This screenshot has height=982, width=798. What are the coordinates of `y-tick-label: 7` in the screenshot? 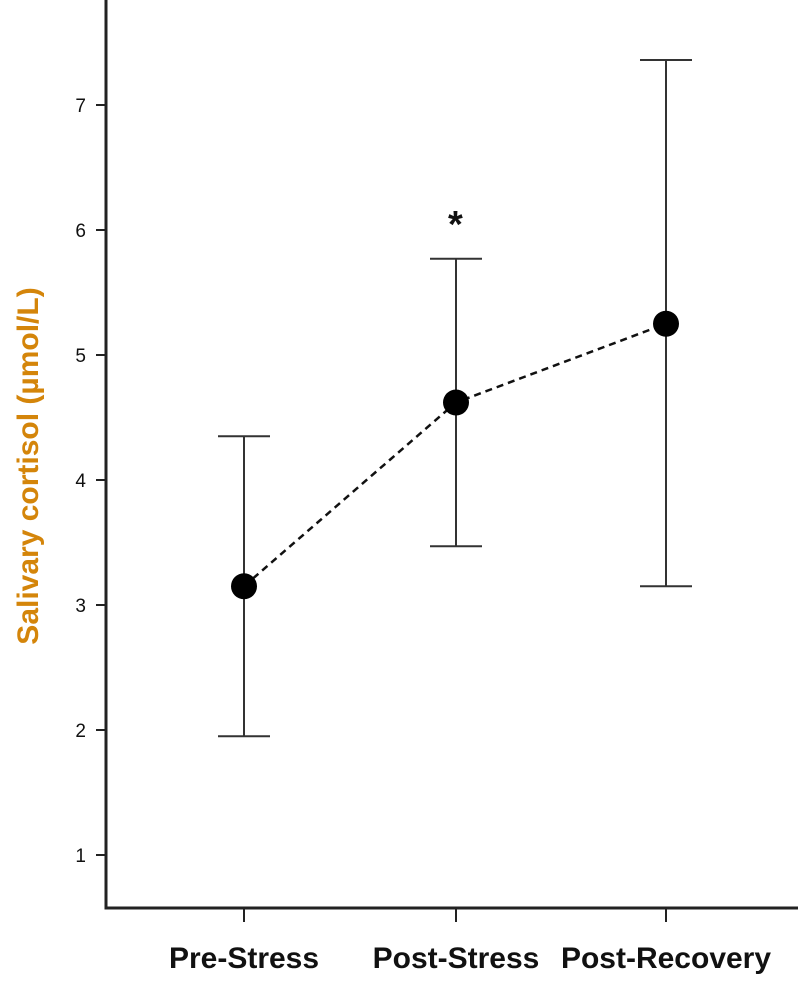 It's located at (80, 106).